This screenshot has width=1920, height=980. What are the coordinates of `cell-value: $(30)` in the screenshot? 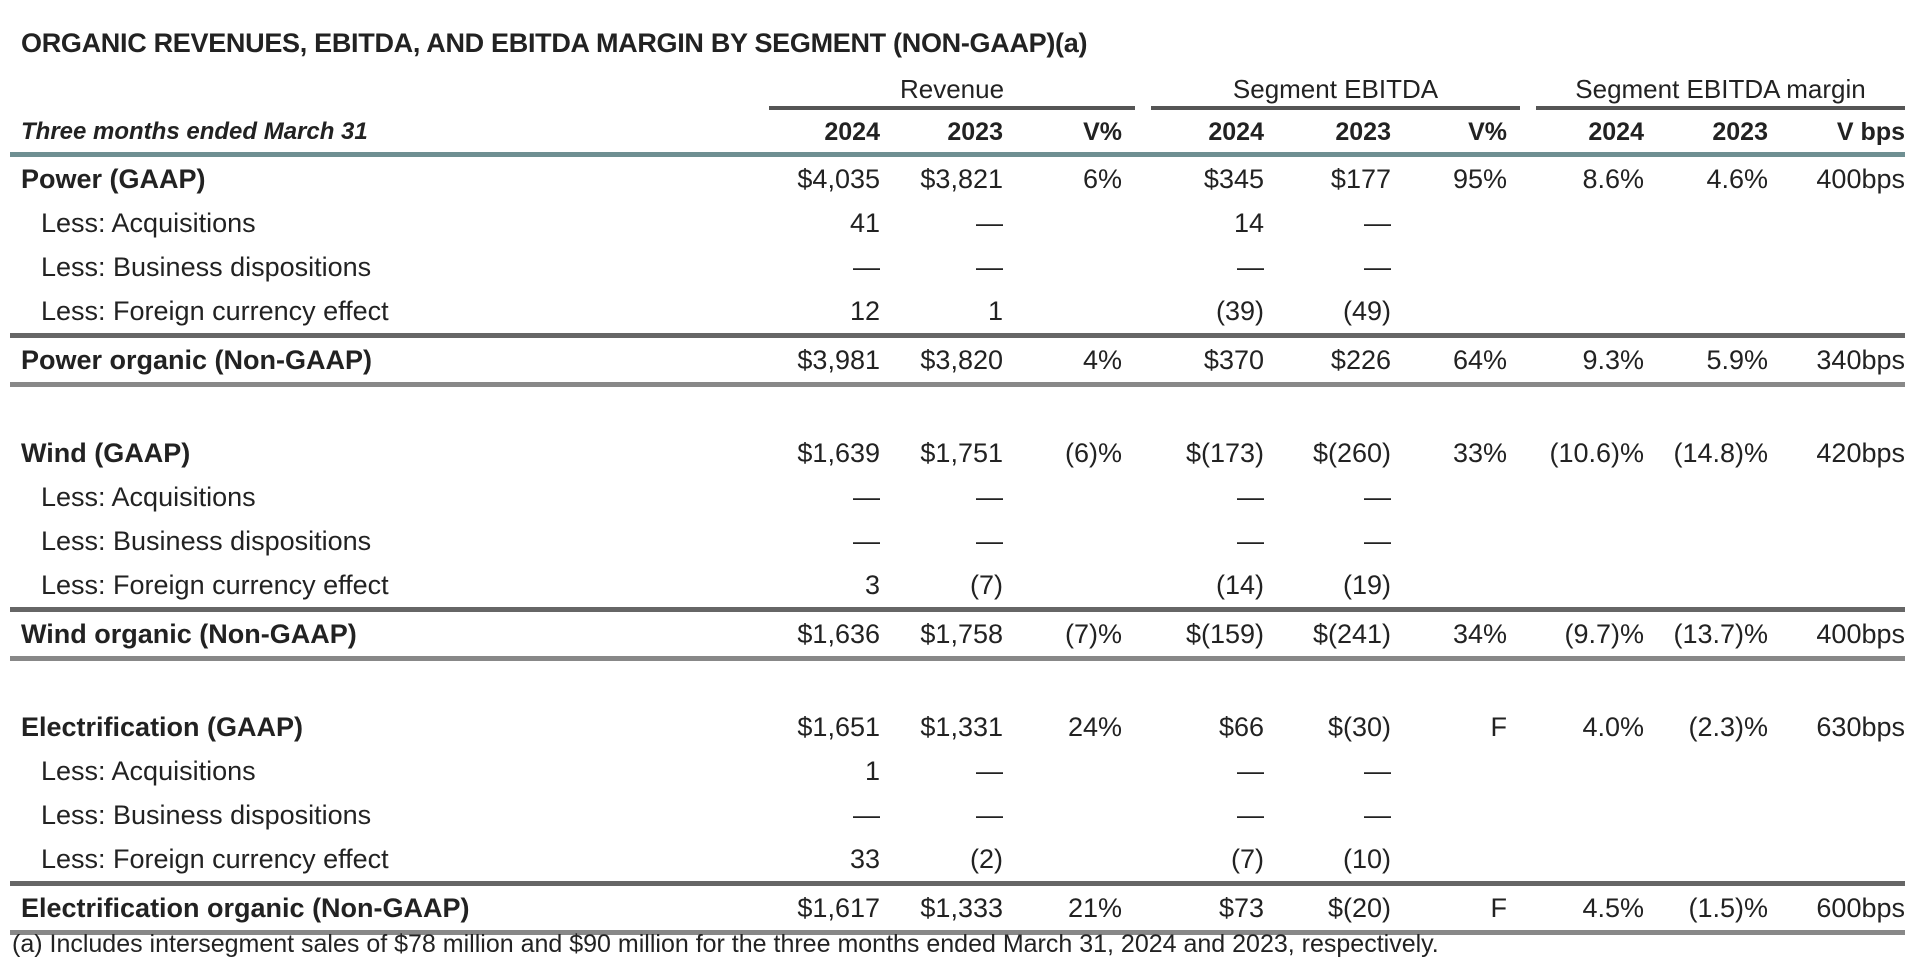 It's located at (1359, 726).